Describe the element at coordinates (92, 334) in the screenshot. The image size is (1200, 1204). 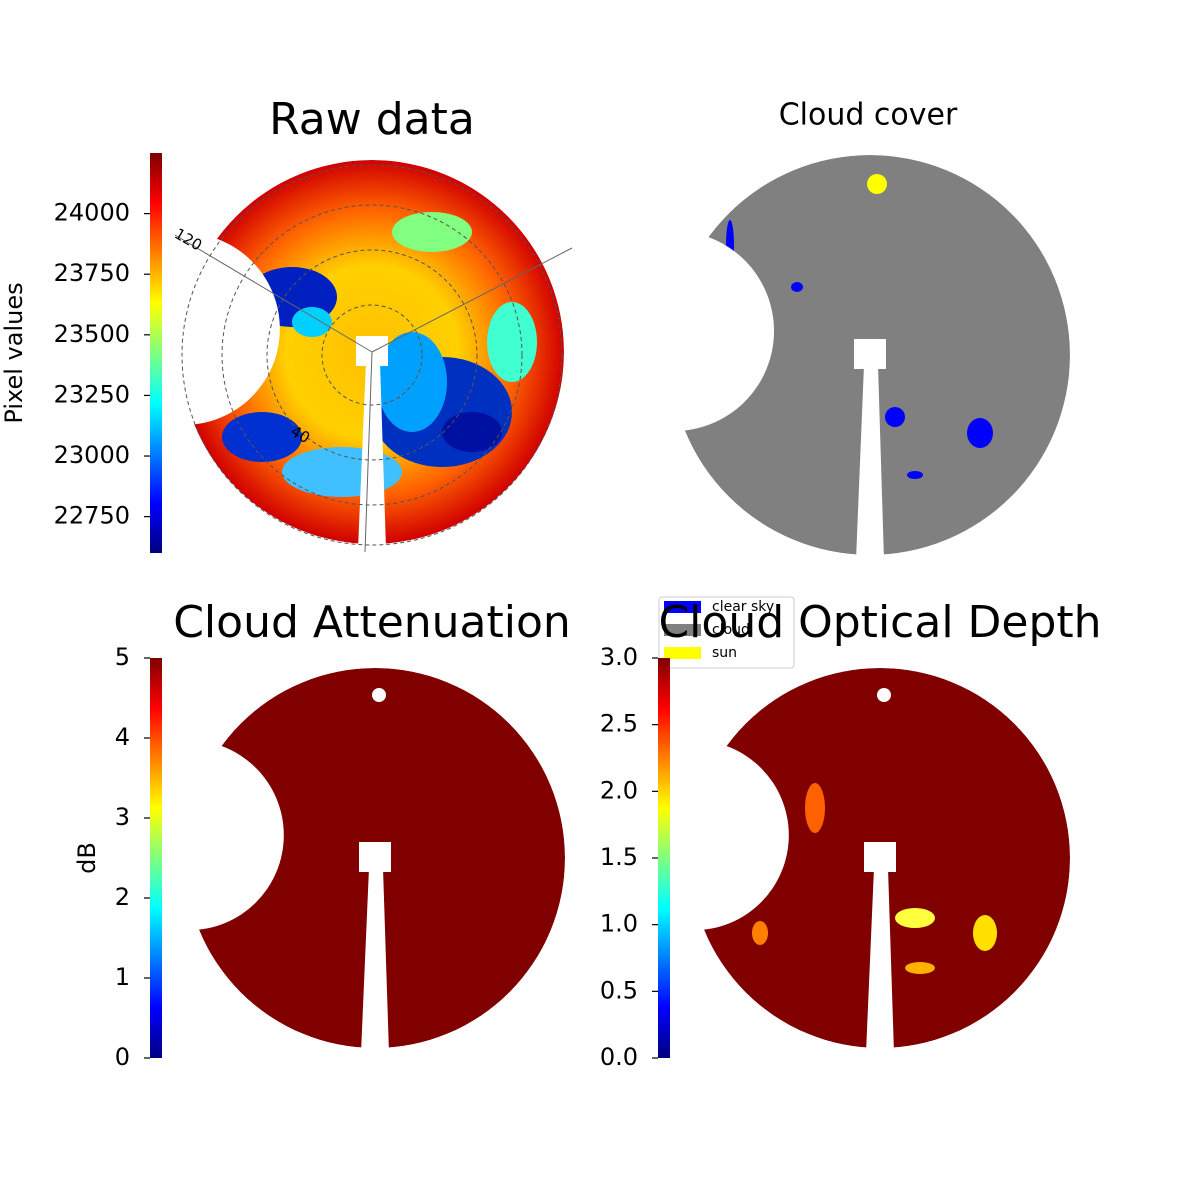
I see `colorbar-tick-label: 23500` at that location.